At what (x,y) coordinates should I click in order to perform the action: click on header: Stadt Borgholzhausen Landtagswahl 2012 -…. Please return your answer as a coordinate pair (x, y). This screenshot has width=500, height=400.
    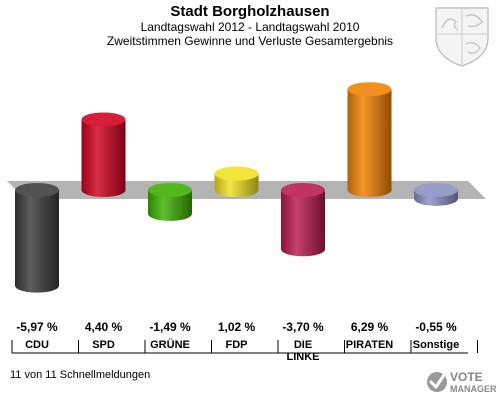
    Looking at the image, I should click on (250, 25).